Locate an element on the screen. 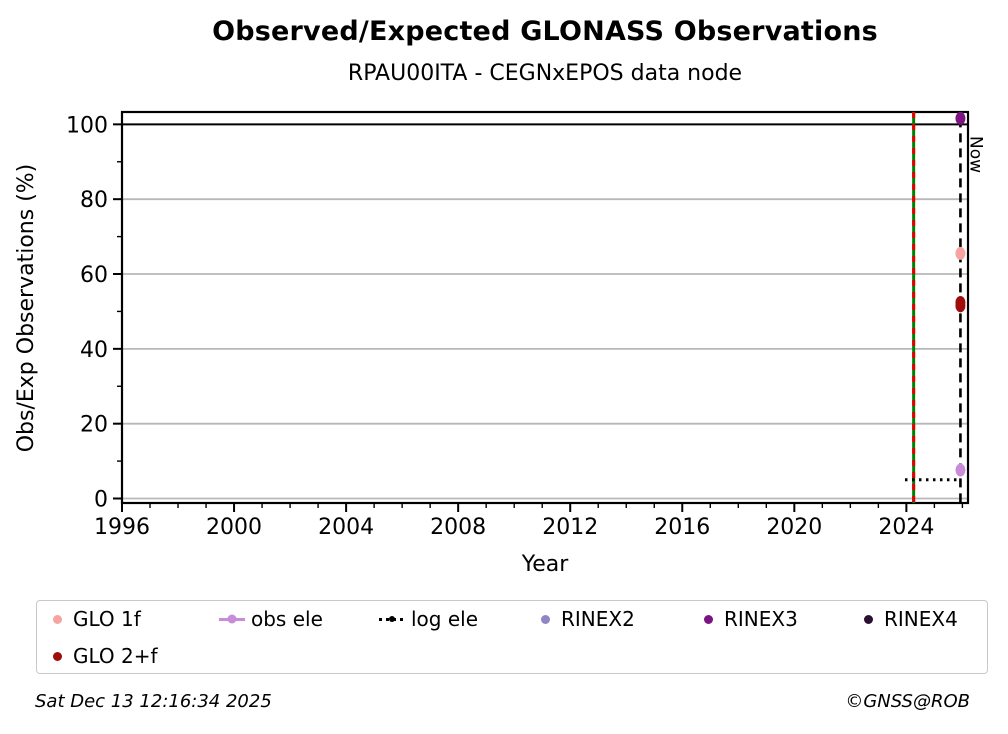  chart-subtitle: RPAU00ITA - CEGNxEPOS data node is located at coordinates (545, 73).